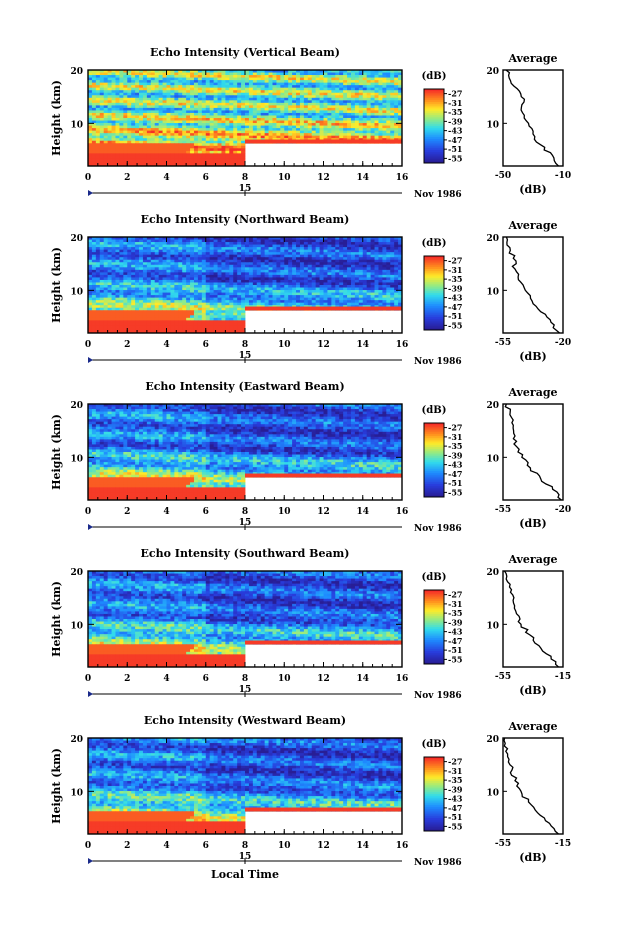 The height and width of the screenshot is (929, 620). Describe the element at coordinates (284, 178) in the screenshot. I see `x-tick-label: 10` at that location.